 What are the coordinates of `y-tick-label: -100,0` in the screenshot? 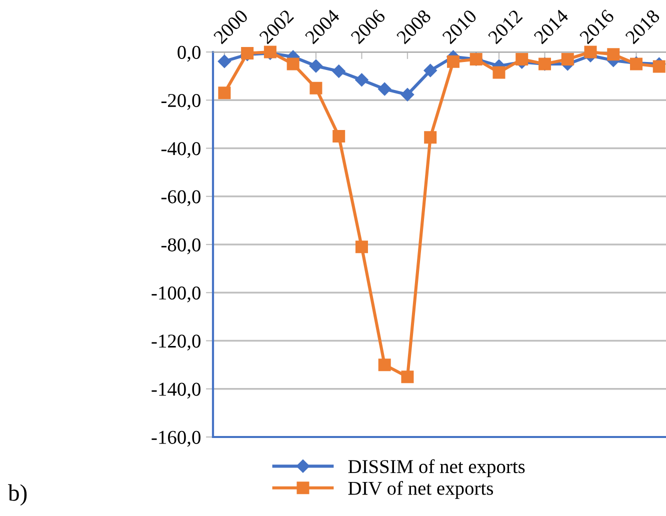 It's located at (176, 294).